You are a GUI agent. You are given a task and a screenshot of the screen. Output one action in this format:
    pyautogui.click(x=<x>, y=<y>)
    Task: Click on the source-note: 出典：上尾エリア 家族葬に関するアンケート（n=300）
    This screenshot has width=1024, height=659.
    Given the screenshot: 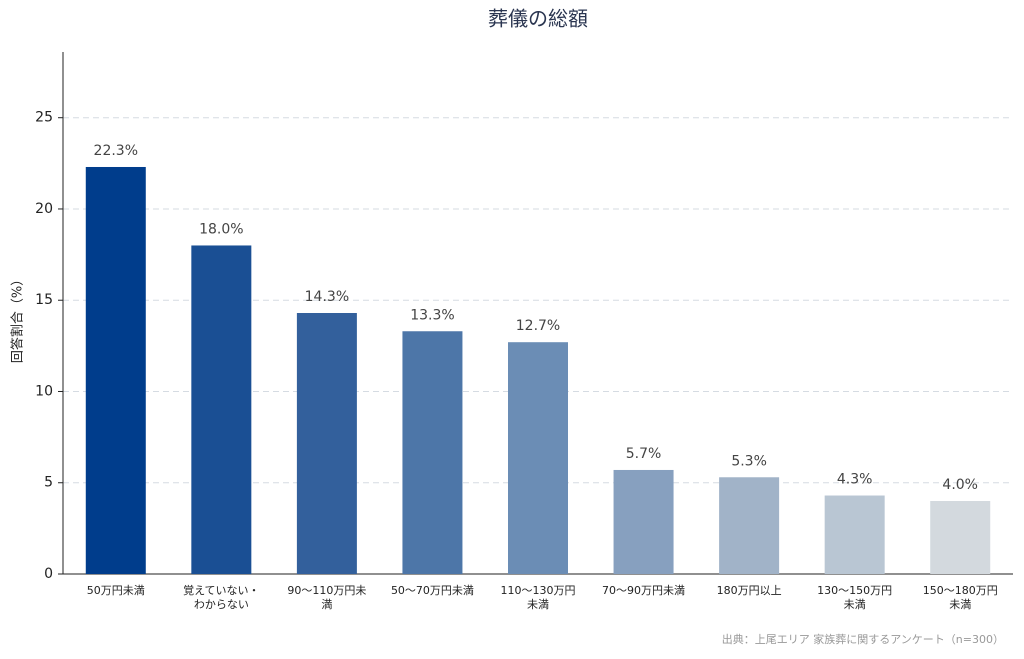 What is the action you would take?
    pyautogui.click(x=863, y=639)
    